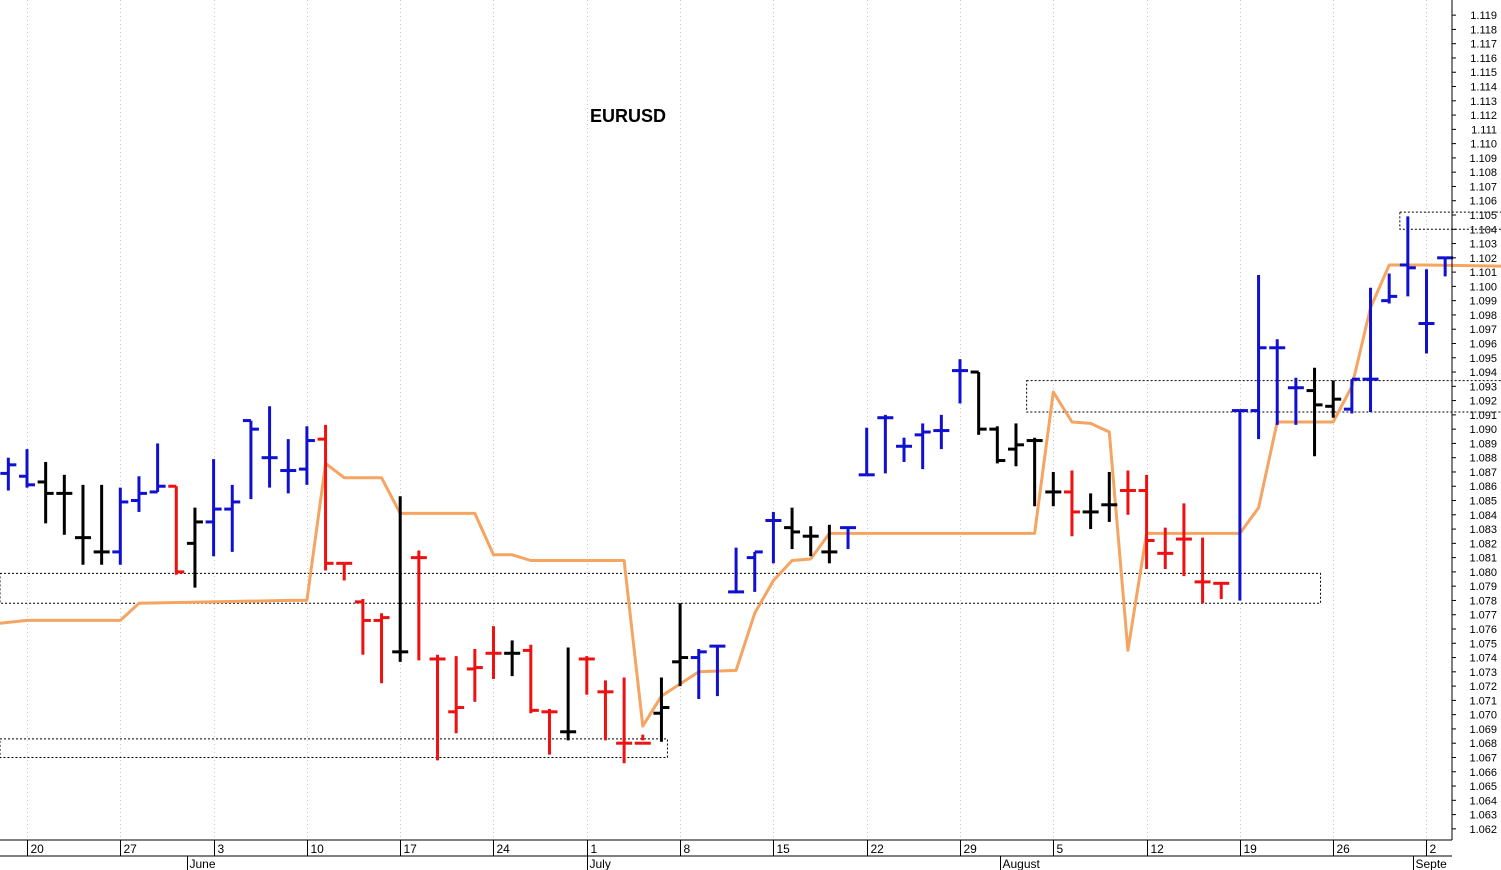 This screenshot has height=870, width=1501. What do you see at coordinates (411, 849) in the screenshot?
I see `x-day-label: 17` at bounding box center [411, 849].